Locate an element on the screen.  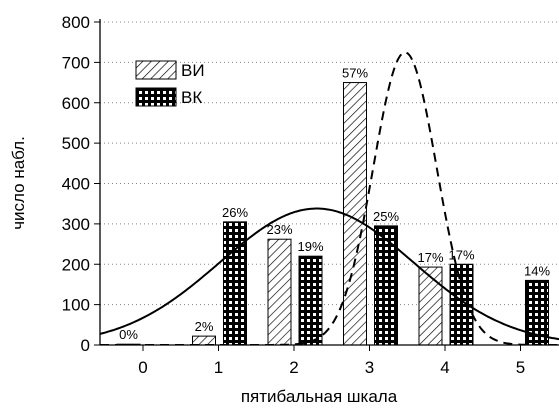
y-tick-label: 0 is located at coordinates (85, 345).